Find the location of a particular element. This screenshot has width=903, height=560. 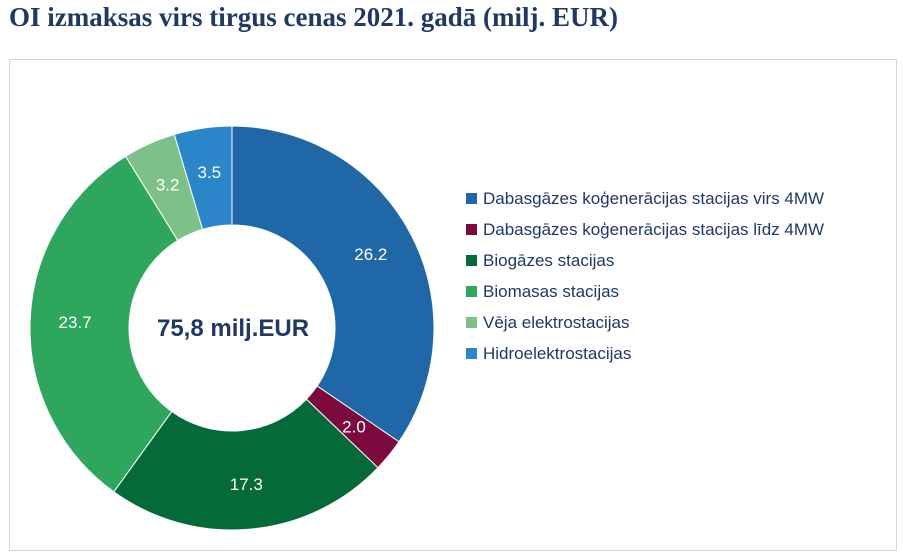

legend-label-3: Biogāzes stacijas is located at coordinates (549, 260).